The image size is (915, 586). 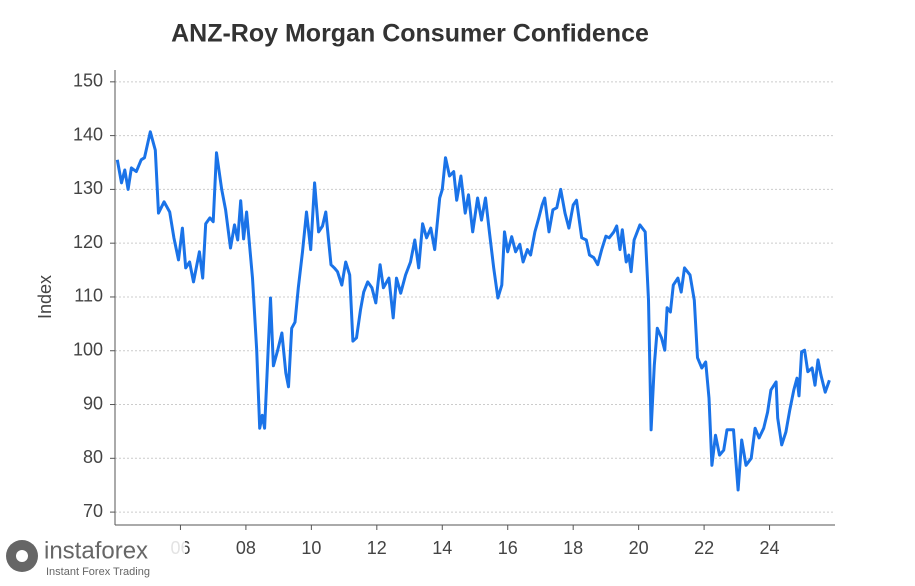 What do you see at coordinates (311, 548) in the screenshot?
I see `x-tick-label: 10` at bounding box center [311, 548].